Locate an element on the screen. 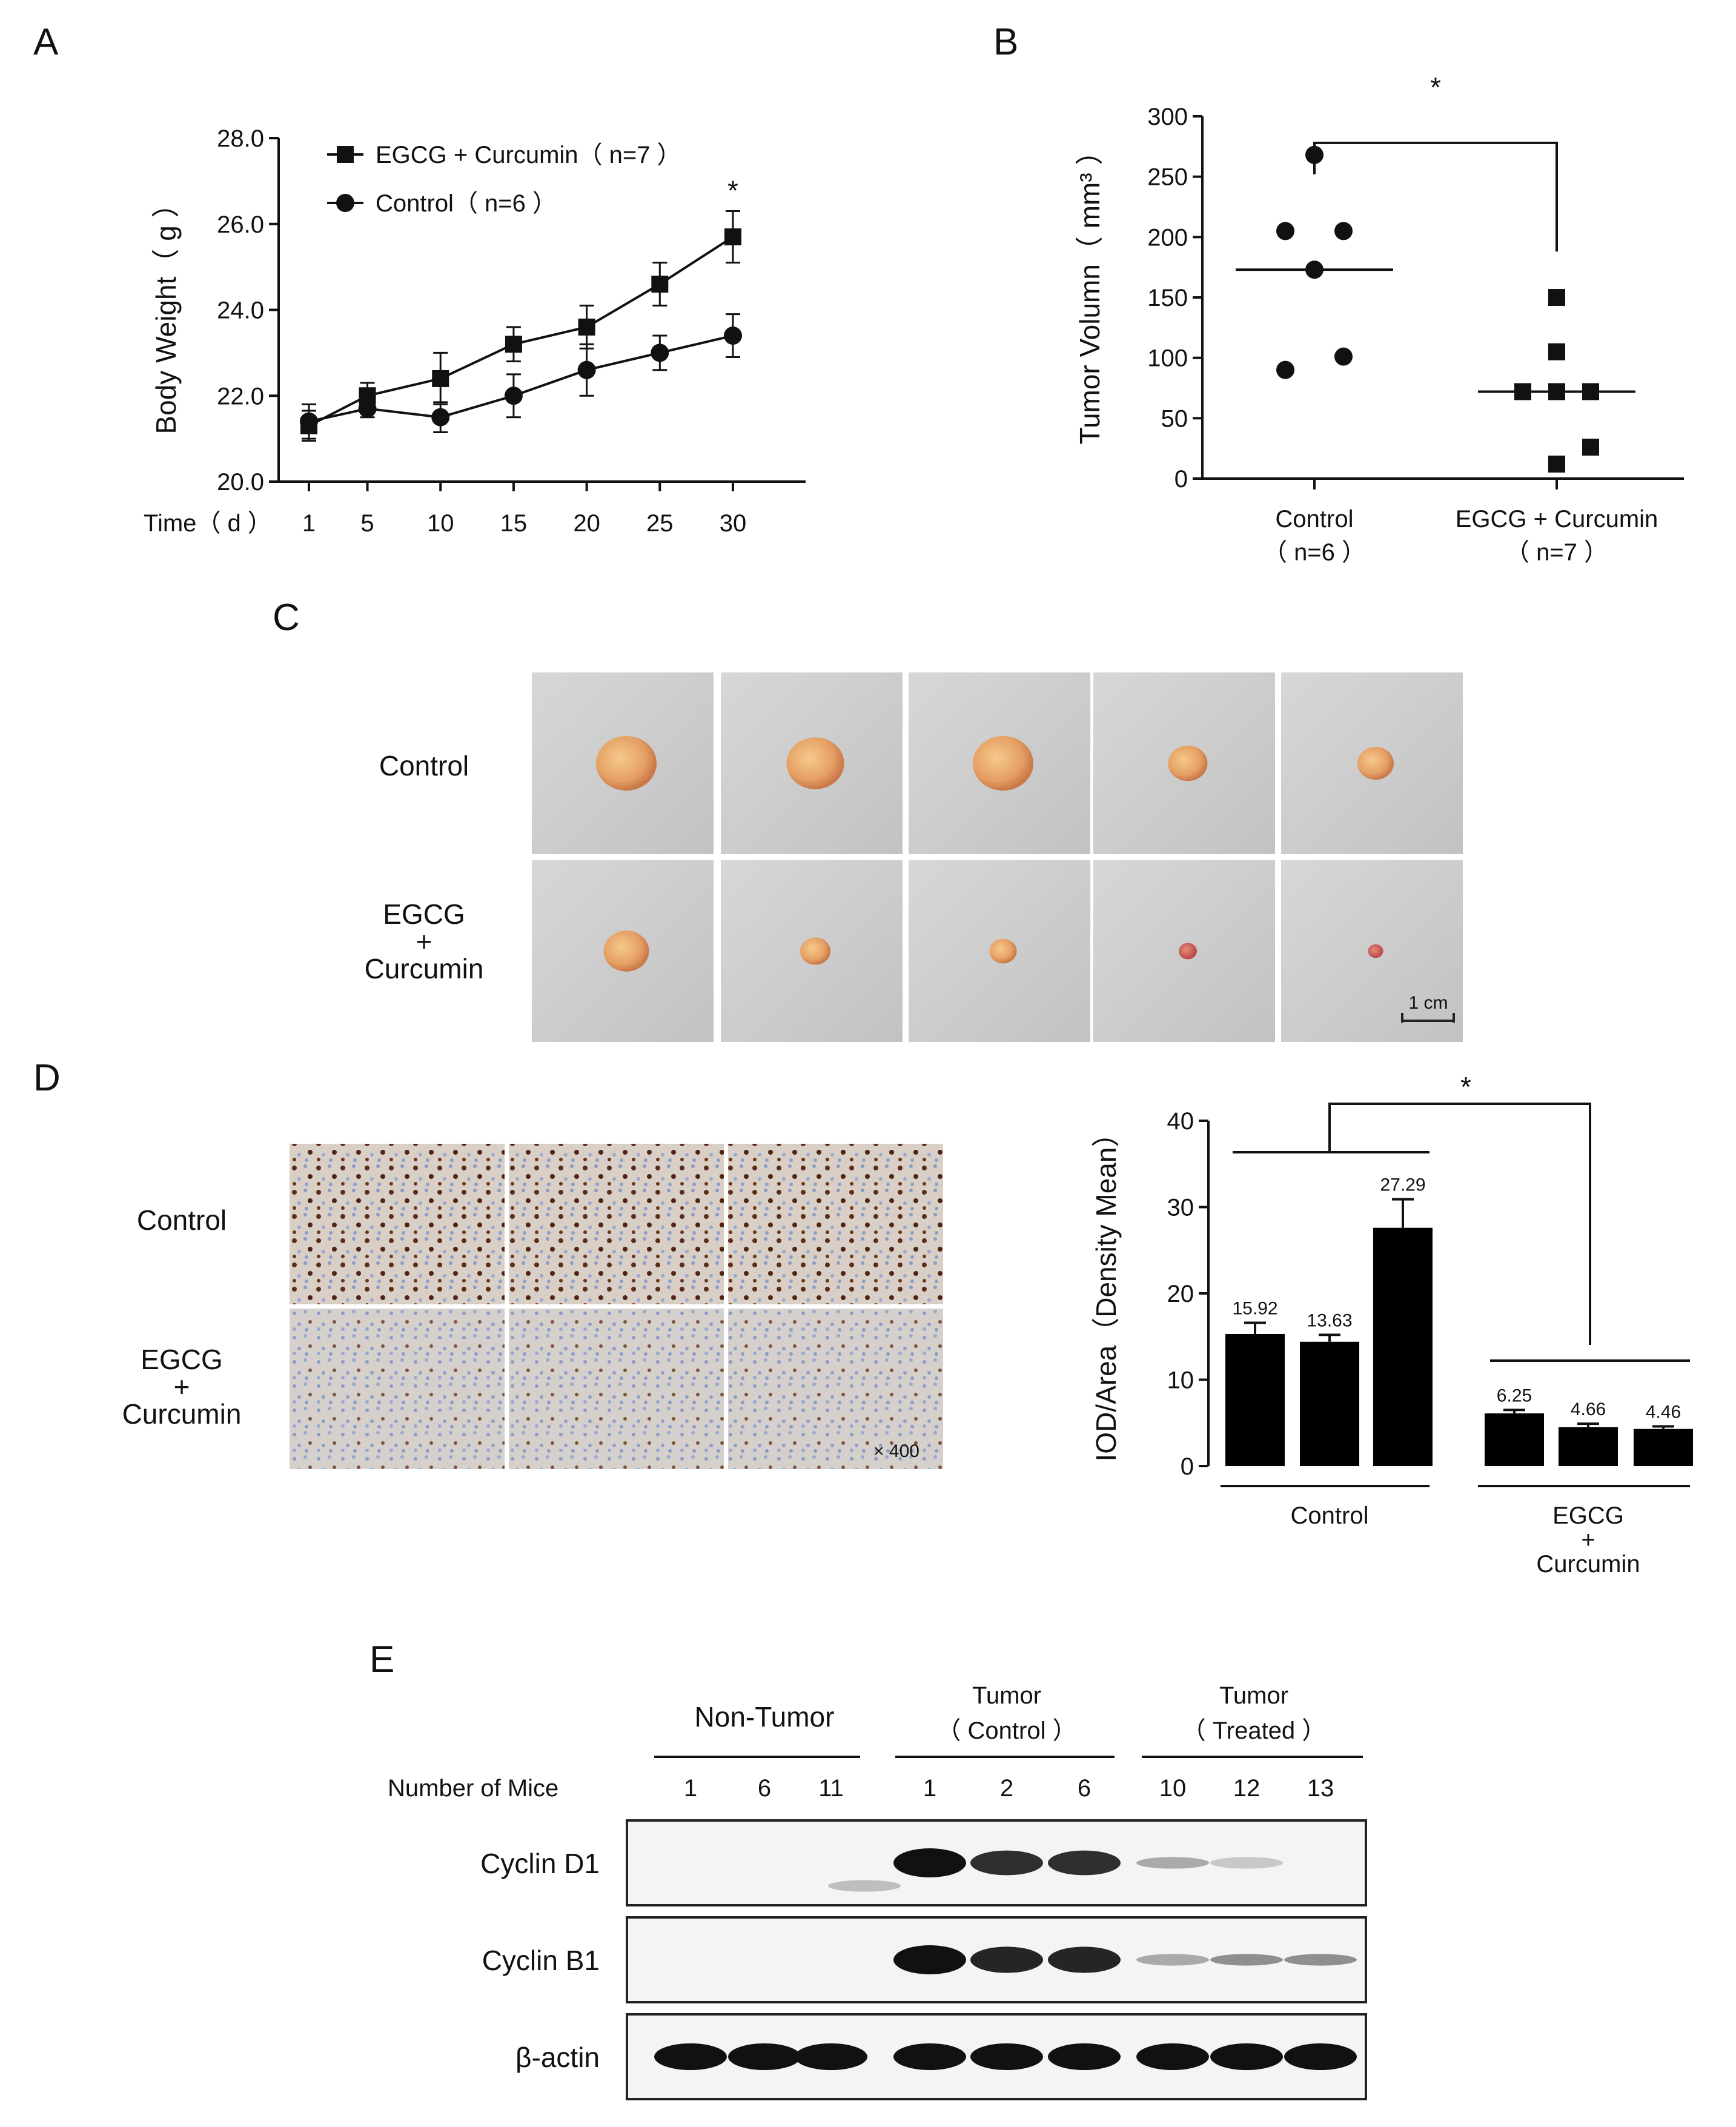 This screenshot has width=1736, height=2127. panel-letter-c: C is located at coordinates (286, 618).